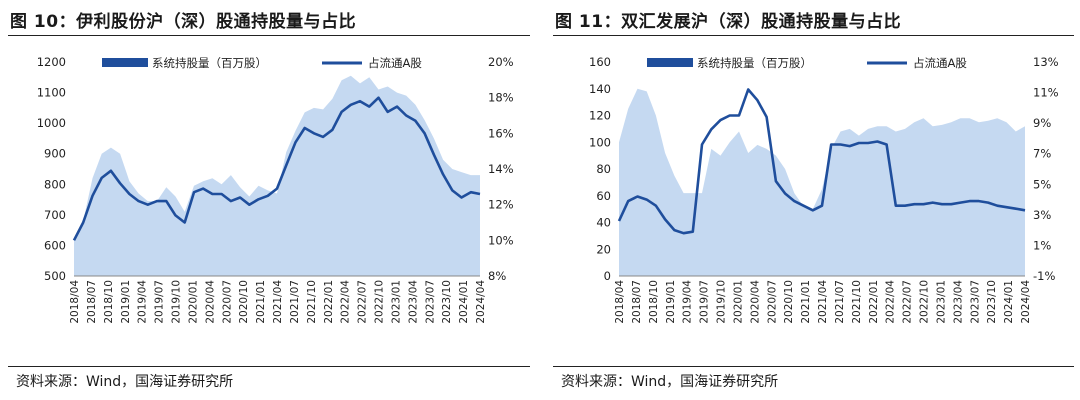 This screenshot has width=1080, height=400. Describe the element at coordinates (51, 62) in the screenshot. I see `left-axis-tick: 1200` at that location.